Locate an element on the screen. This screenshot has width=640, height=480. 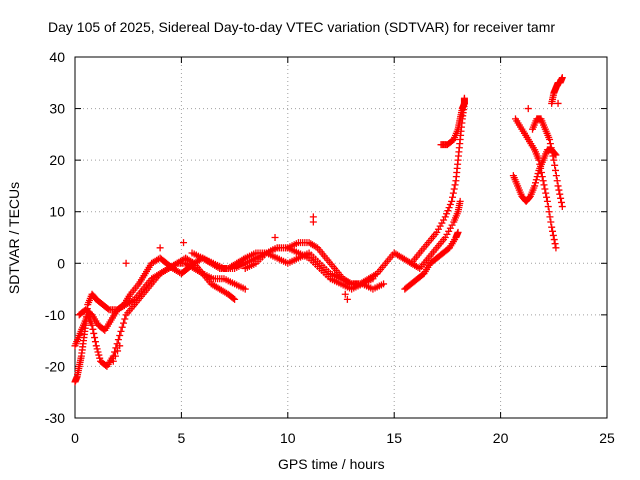
y-tick-label: 10 is located at coordinates (57, 212).